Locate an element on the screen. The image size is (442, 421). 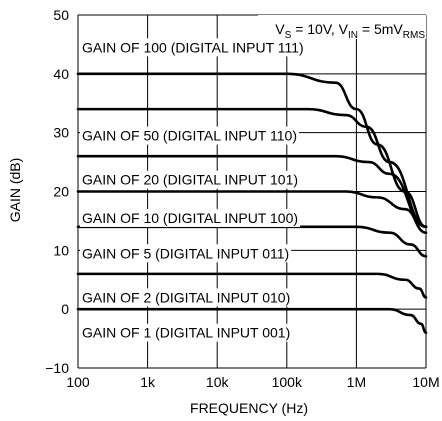
y-axis-title: GAIN (dB) is located at coordinates (15, 190).